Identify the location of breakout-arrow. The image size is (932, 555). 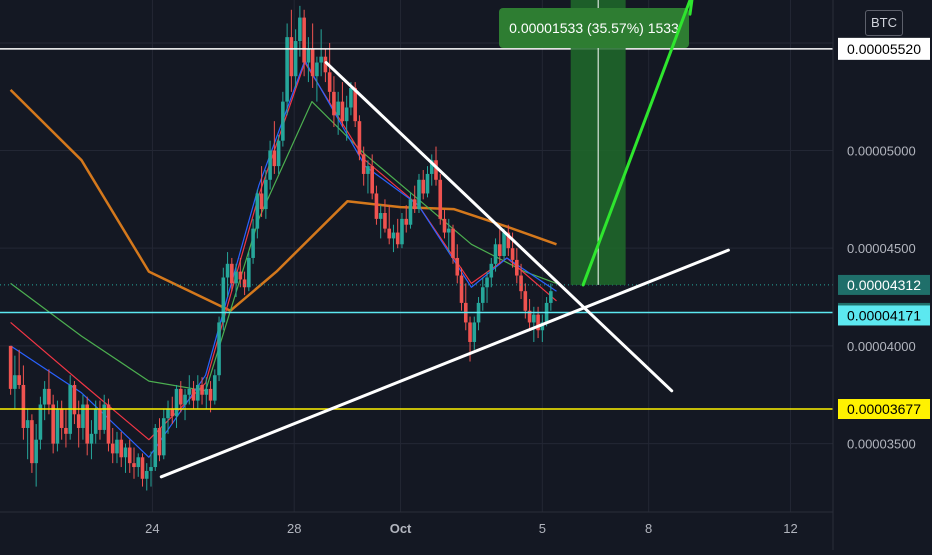
(636, 143).